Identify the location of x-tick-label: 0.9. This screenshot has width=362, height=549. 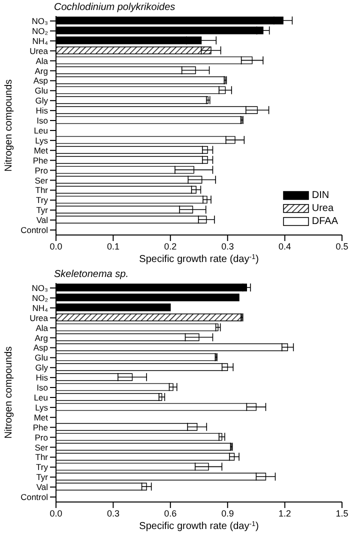
(227, 513).